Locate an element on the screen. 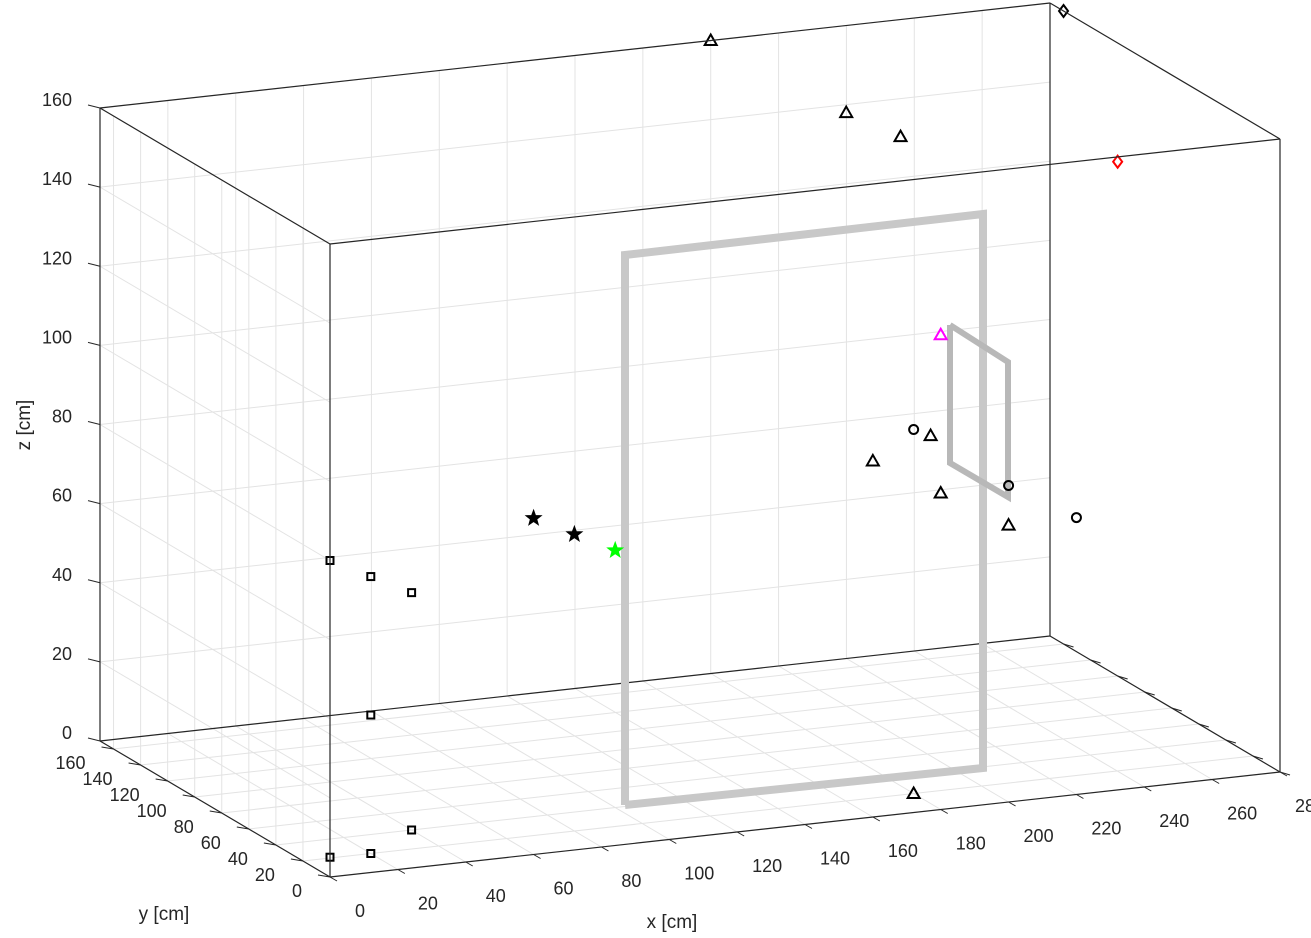  z-tick-label: 60 is located at coordinates (62, 496).